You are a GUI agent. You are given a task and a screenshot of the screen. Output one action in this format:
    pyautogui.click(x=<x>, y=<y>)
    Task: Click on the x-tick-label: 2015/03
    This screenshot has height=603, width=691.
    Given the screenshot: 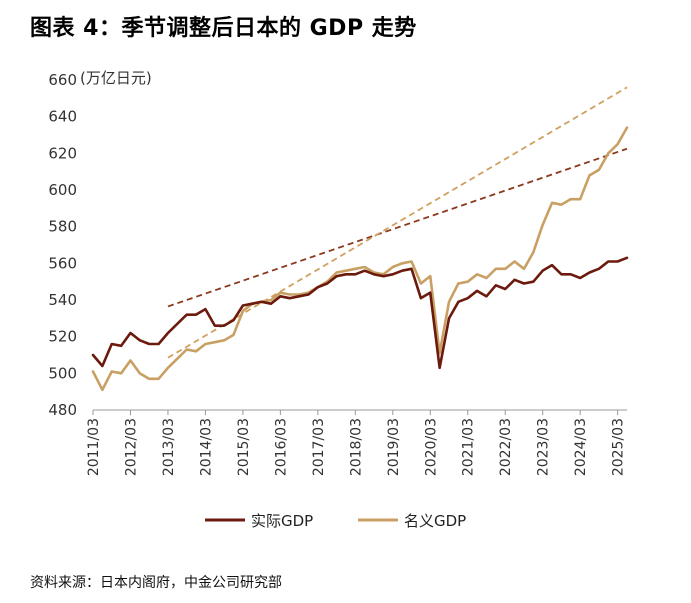 What is the action you would take?
    pyautogui.click(x=244, y=447)
    